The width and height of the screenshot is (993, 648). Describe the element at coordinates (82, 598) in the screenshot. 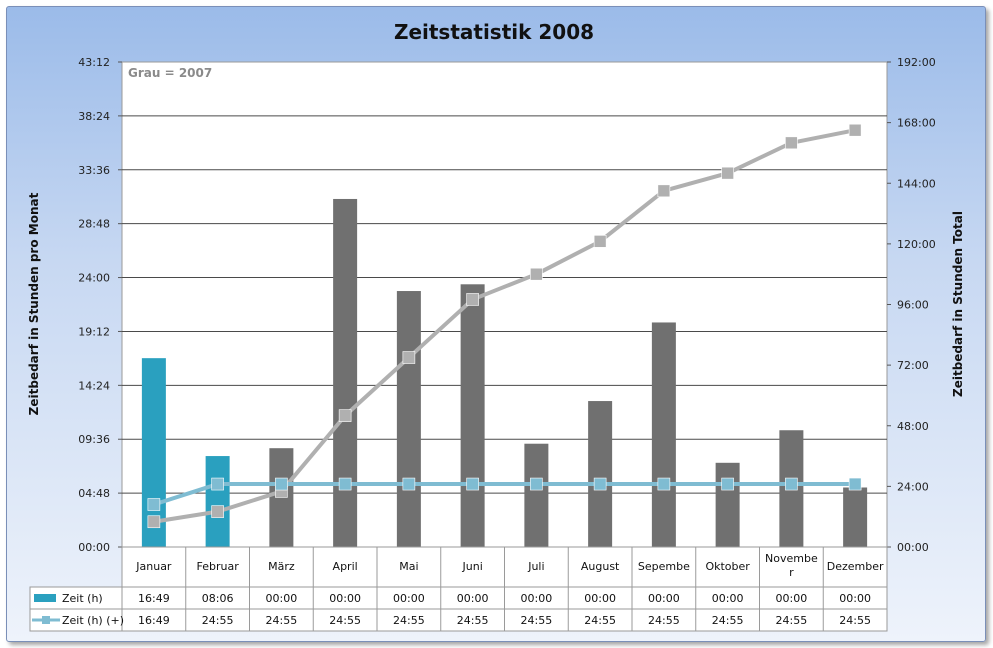

I see `legend-entry: Zeit (h)` at that location.